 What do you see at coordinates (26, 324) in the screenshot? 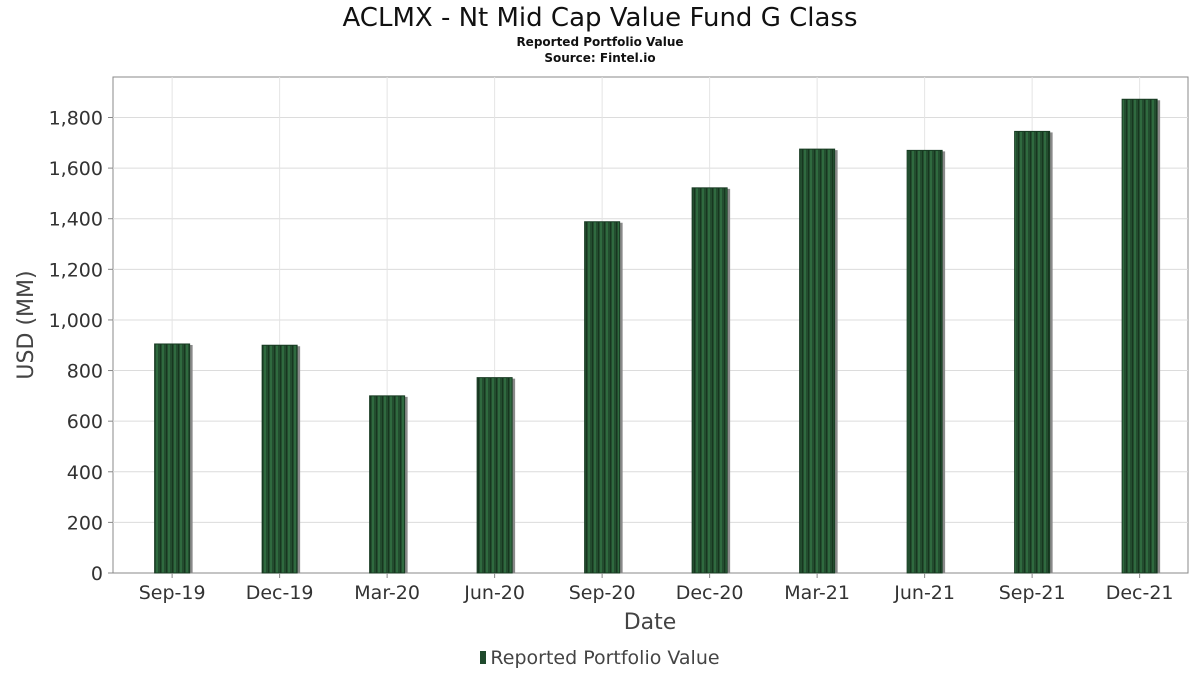
I see `y-axis-title: USD (MM)` at bounding box center [26, 324].